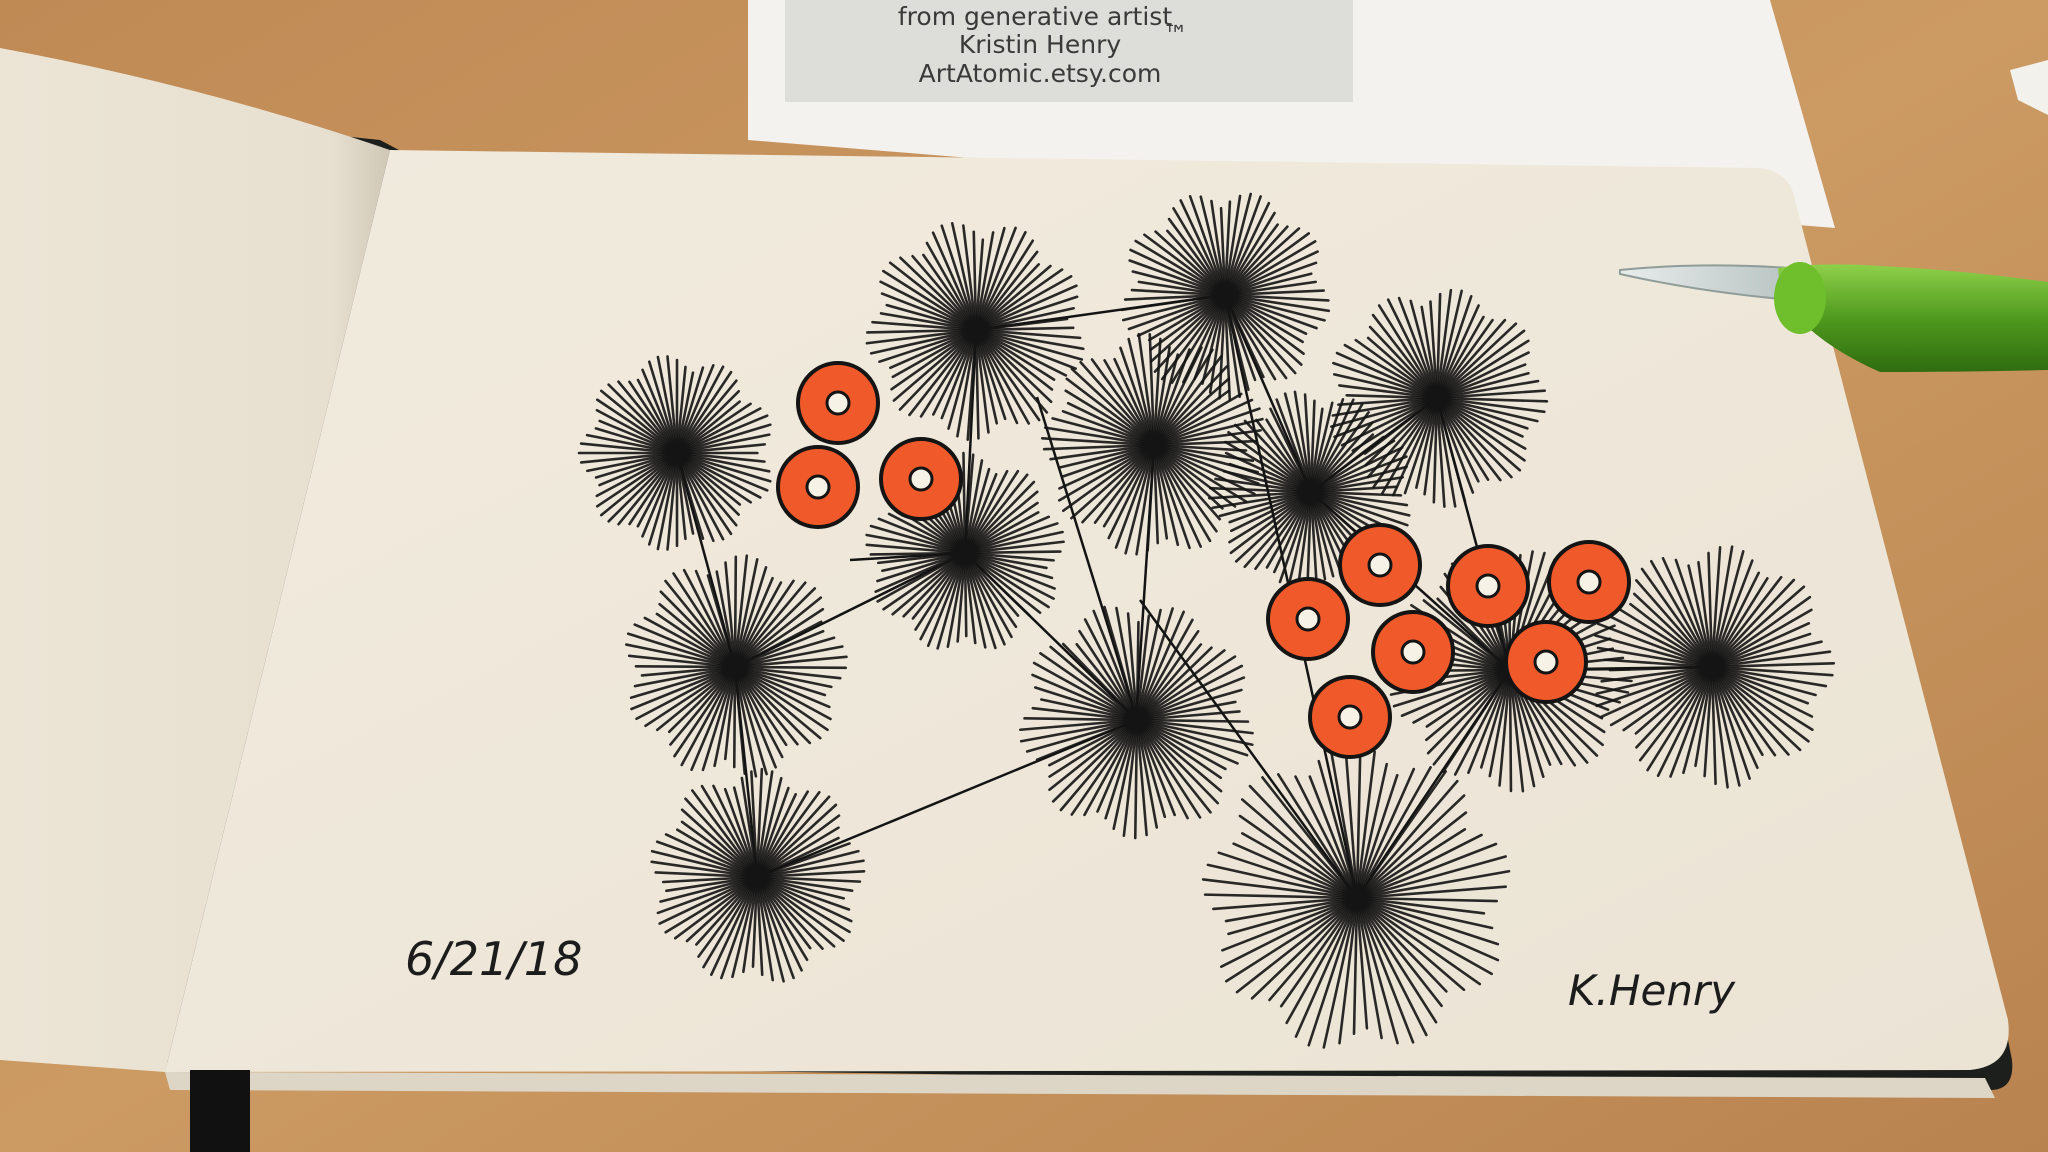 The height and width of the screenshot is (1152, 2048). What do you see at coordinates (1800, 298) in the screenshot?
I see `pen-collar` at bounding box center [1800, 298].